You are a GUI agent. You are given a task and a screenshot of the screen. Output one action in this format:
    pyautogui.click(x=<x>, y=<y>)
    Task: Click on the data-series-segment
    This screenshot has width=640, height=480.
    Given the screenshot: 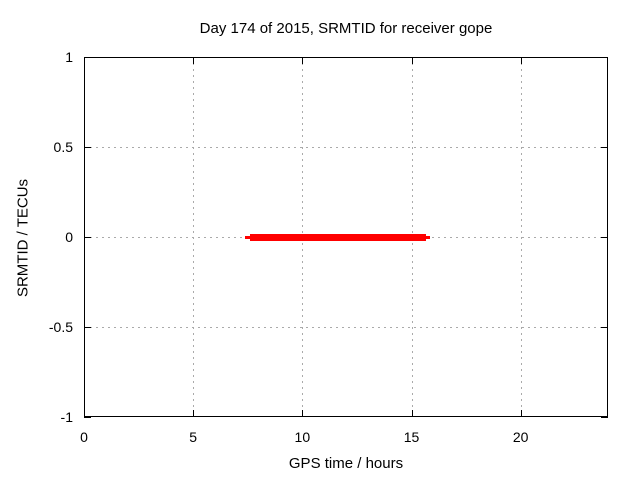 What is the action you would take?
    pyautogui.click(x=337, y=237)
    